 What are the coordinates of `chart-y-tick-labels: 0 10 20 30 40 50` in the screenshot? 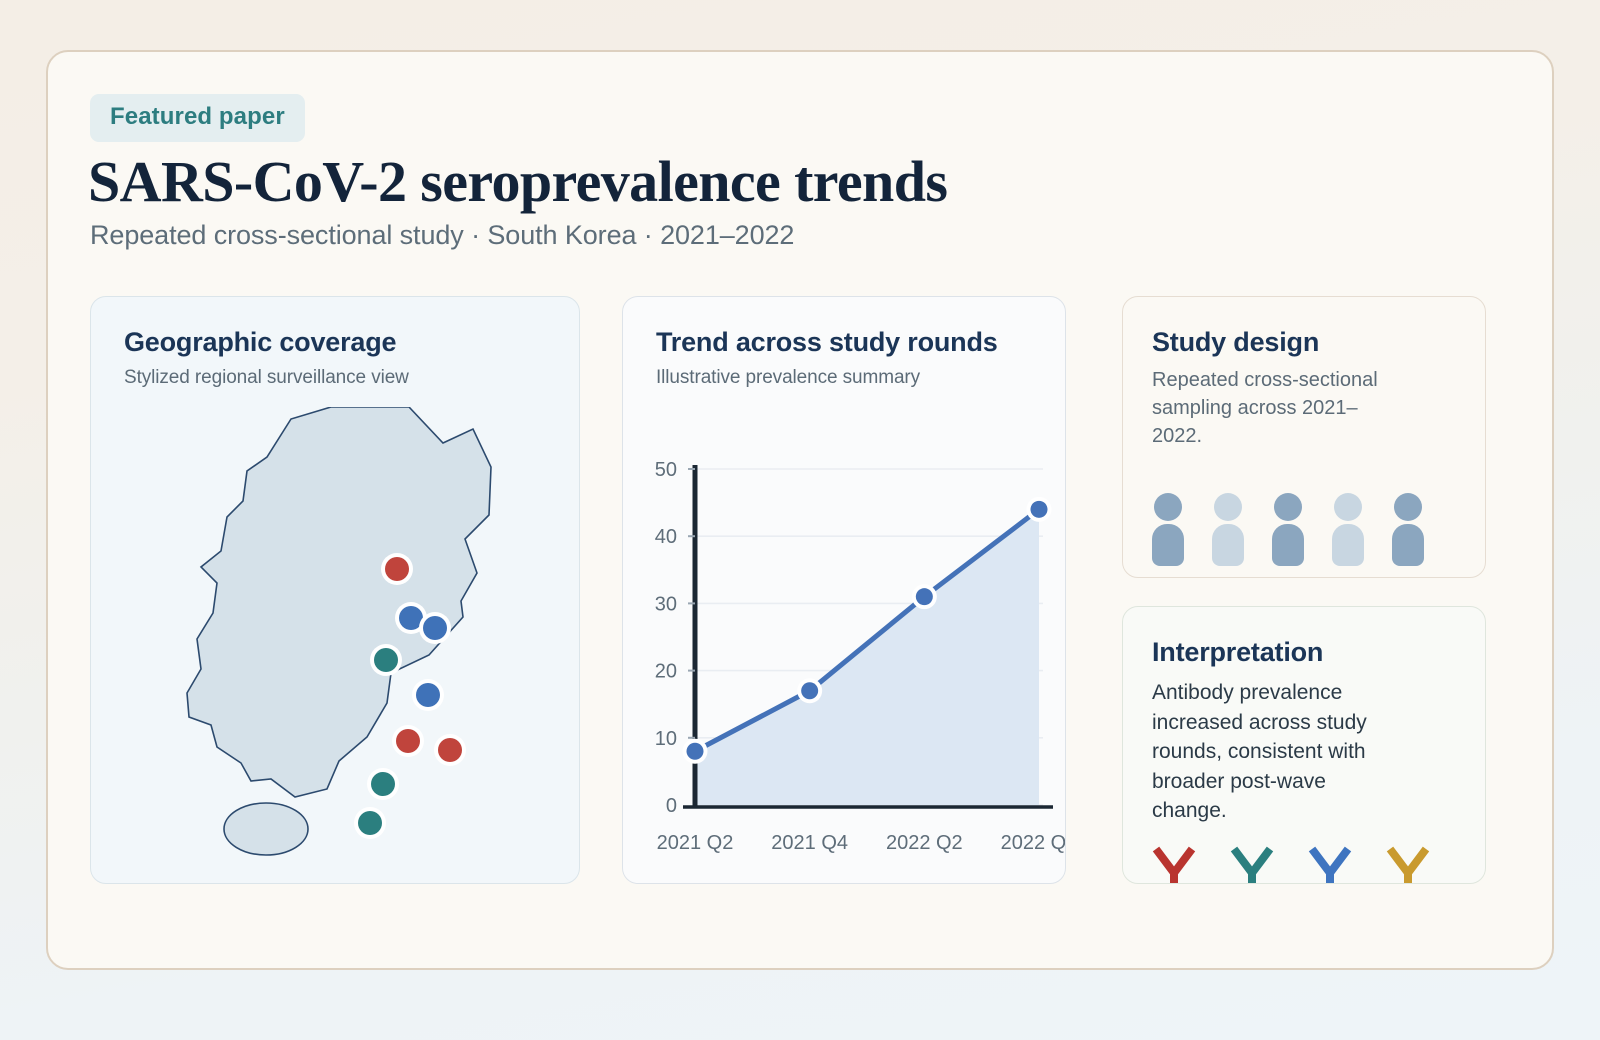 It's located at (666, 638).